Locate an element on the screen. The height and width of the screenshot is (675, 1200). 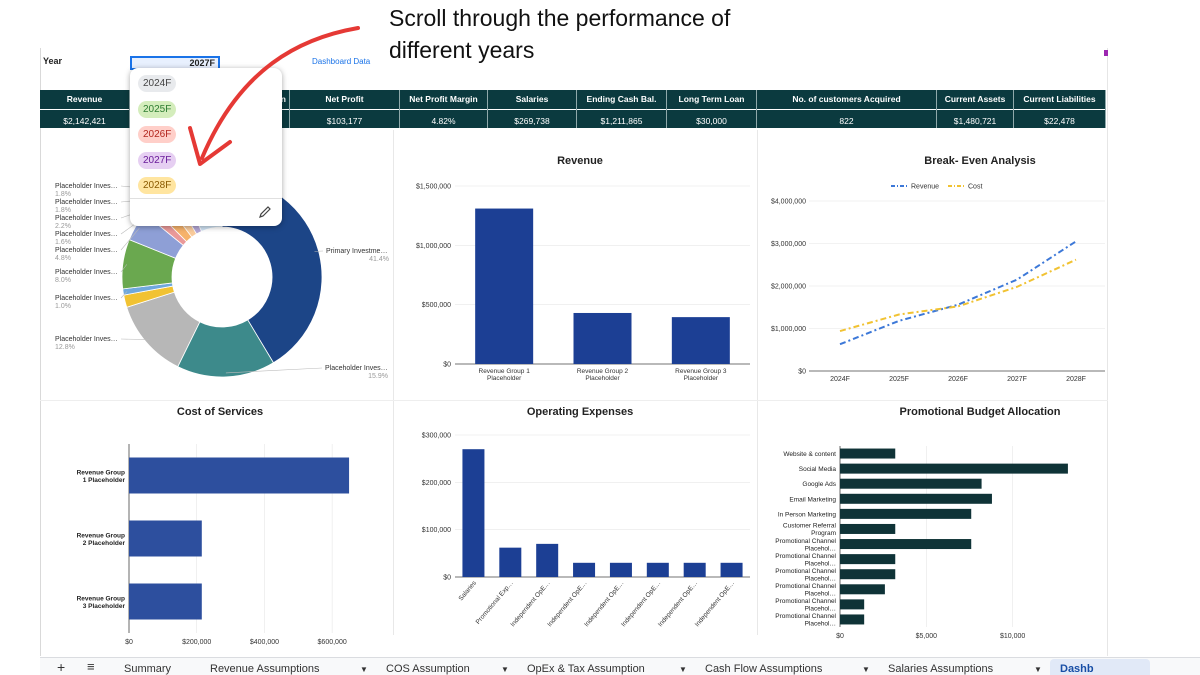
year-option: 2027F is located at coordinates (157, 160).